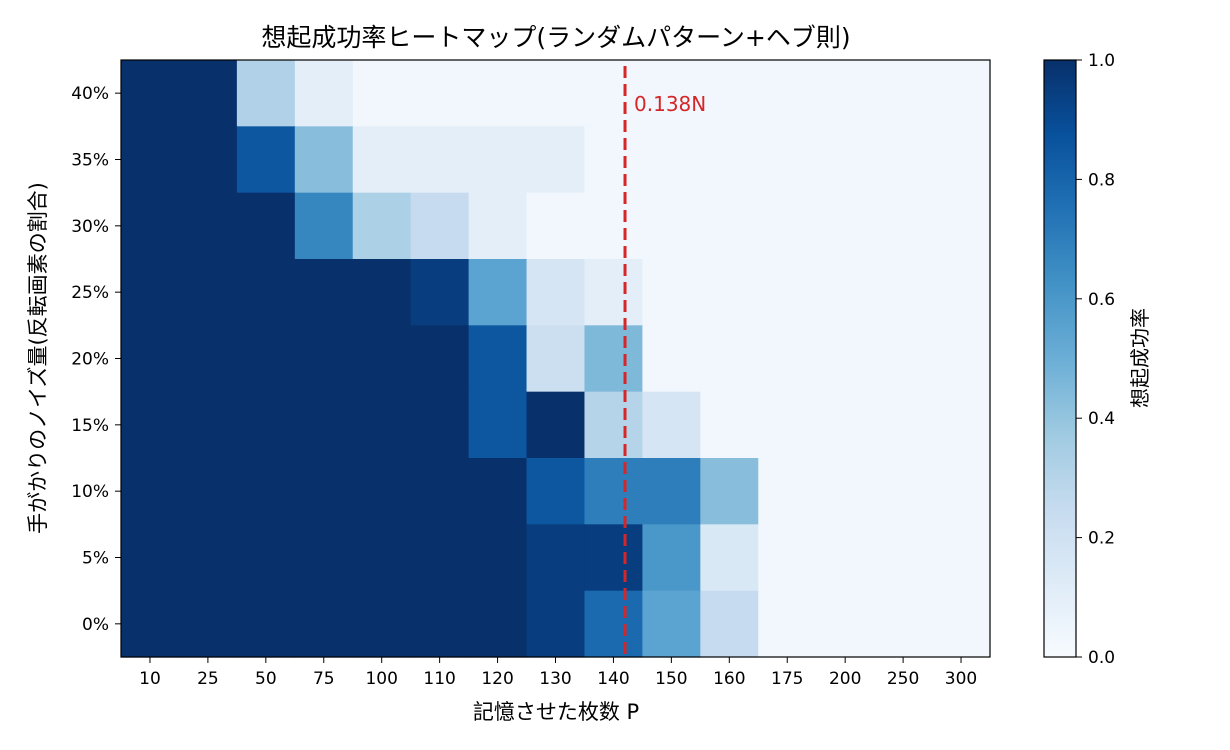 The height and width of the screenshot is (750, 1230). Describe the element at coordinates (90, 426) in the screenshot. I see `y-tick-label: 15%` at that location.